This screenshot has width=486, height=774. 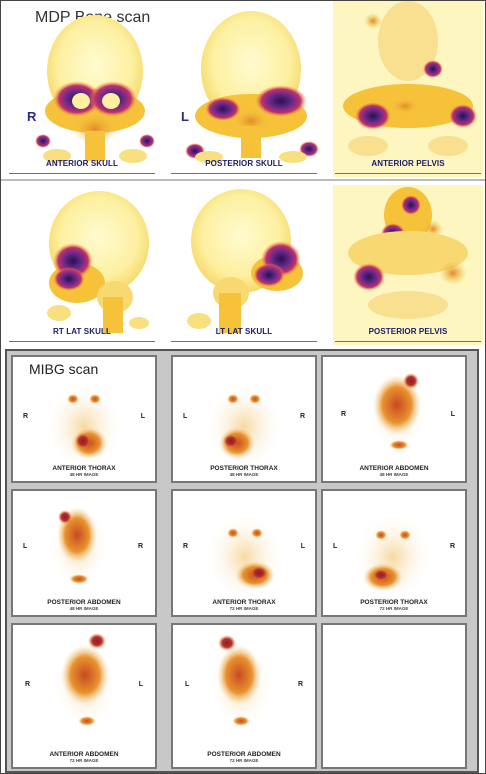 What do you see at coordinates (98, 262) in the screenshot?
I see `rt-lat-skull-image` at bounding box center [98, 262].